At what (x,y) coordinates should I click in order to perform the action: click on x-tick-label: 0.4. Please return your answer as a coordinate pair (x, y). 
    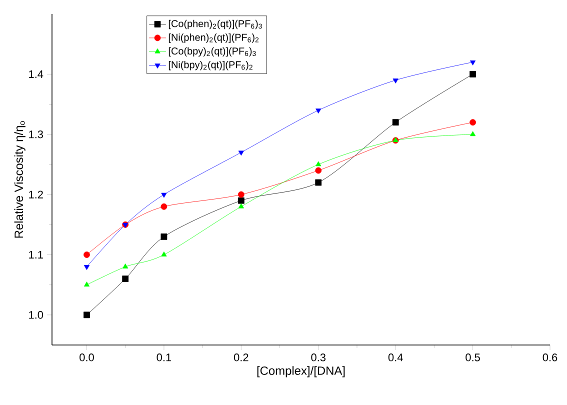
    Looking at the image, I should click on (395, 358).